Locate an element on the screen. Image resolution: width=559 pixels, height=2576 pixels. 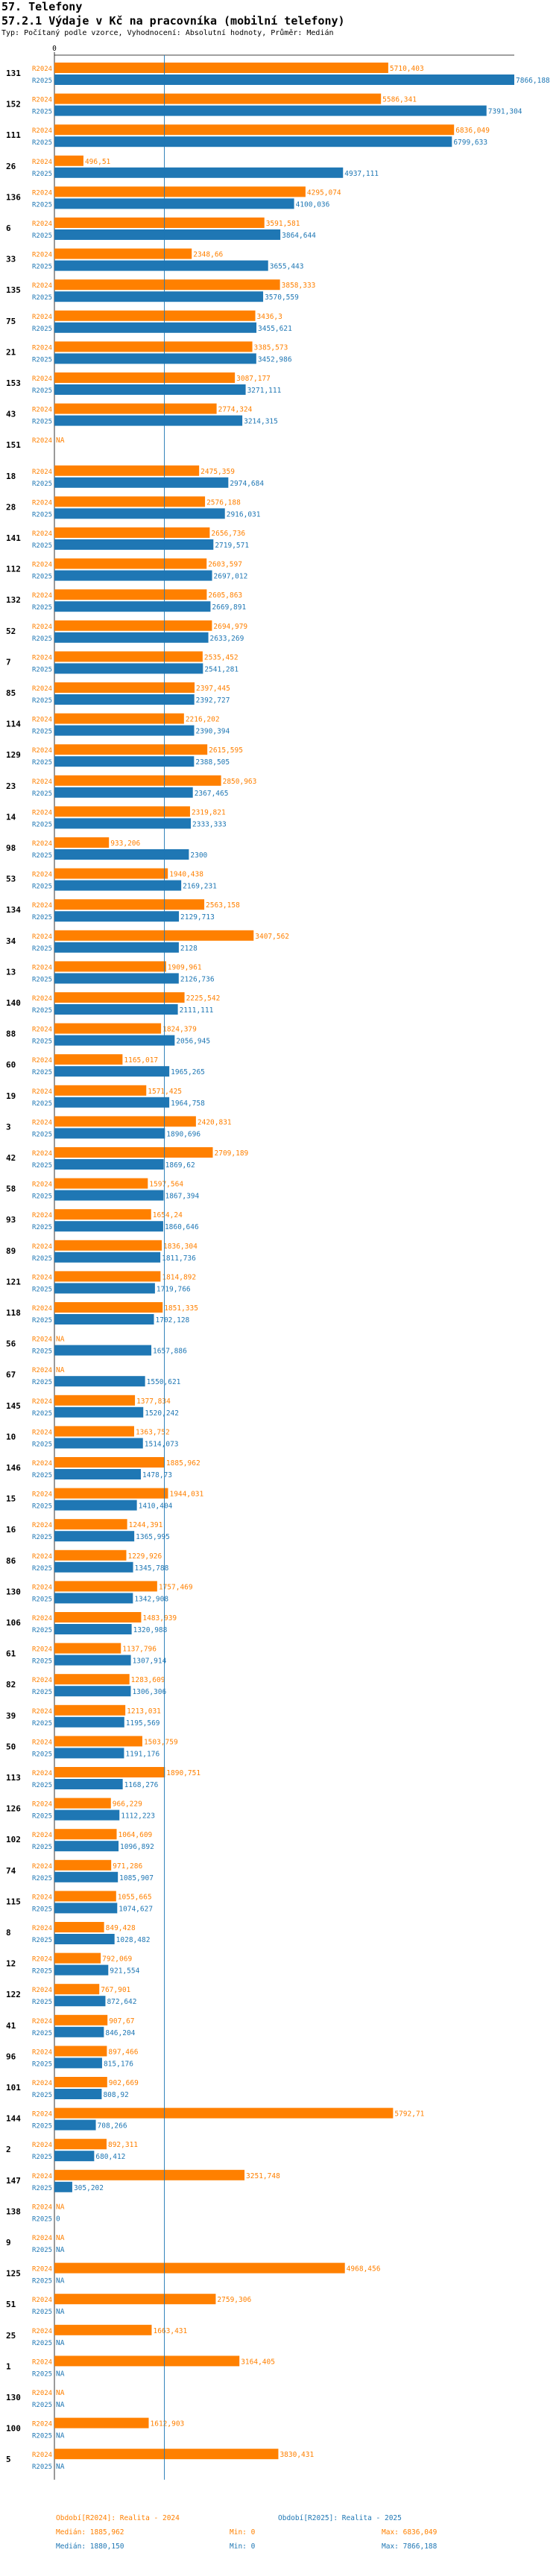
data-label: 708,266 is located at coordinates (112, 2127).